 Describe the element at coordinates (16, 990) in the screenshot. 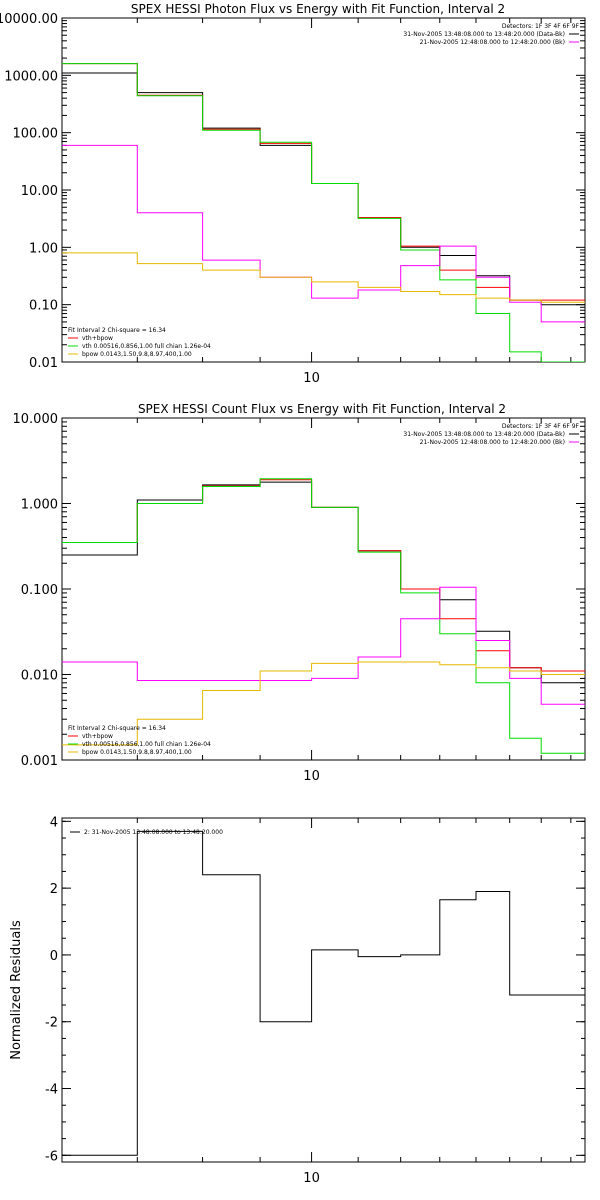

I see `y-axis-label: Normalized Residuals` at that location.